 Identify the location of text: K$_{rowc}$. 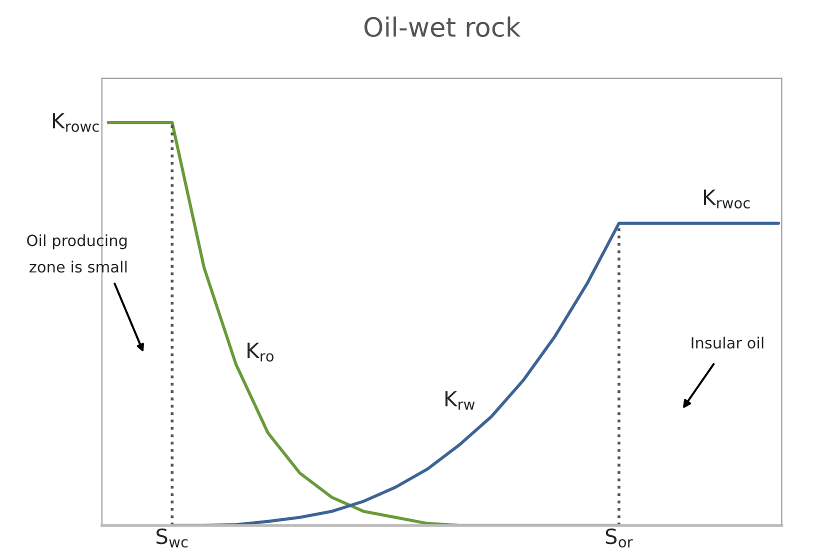
(76, 122).